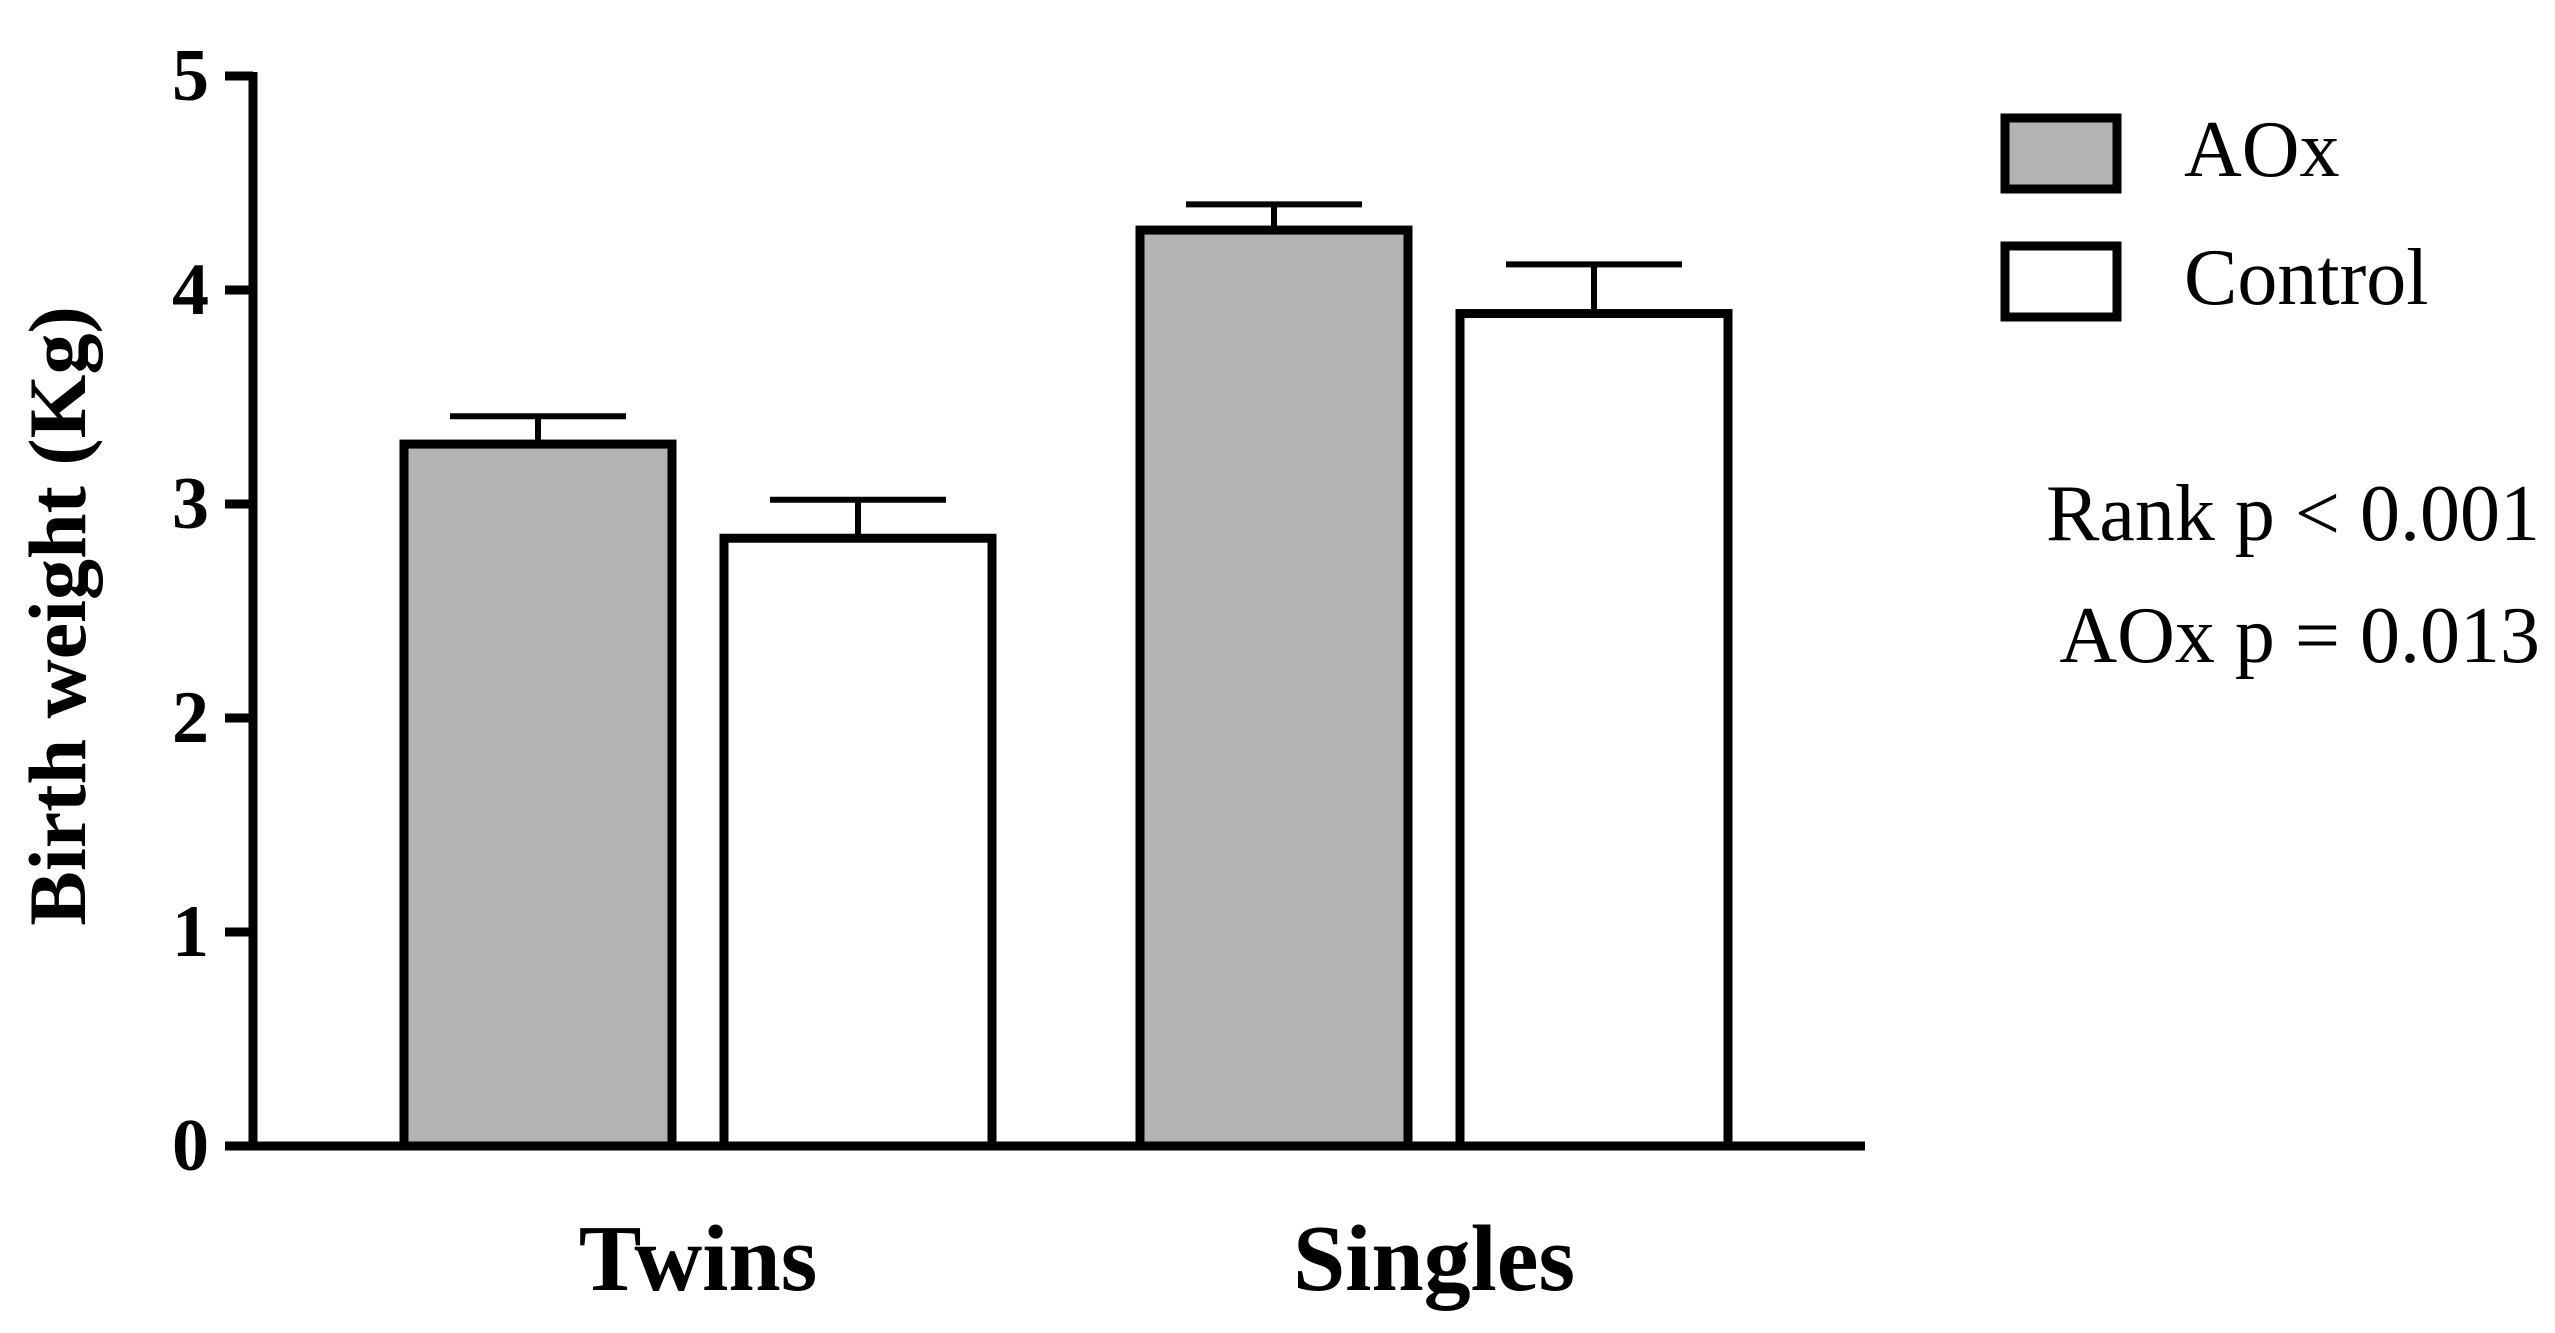  Describe the element at coordinates (190, 290) in the screenshot. I see `y-tick-label: 4` at that location.